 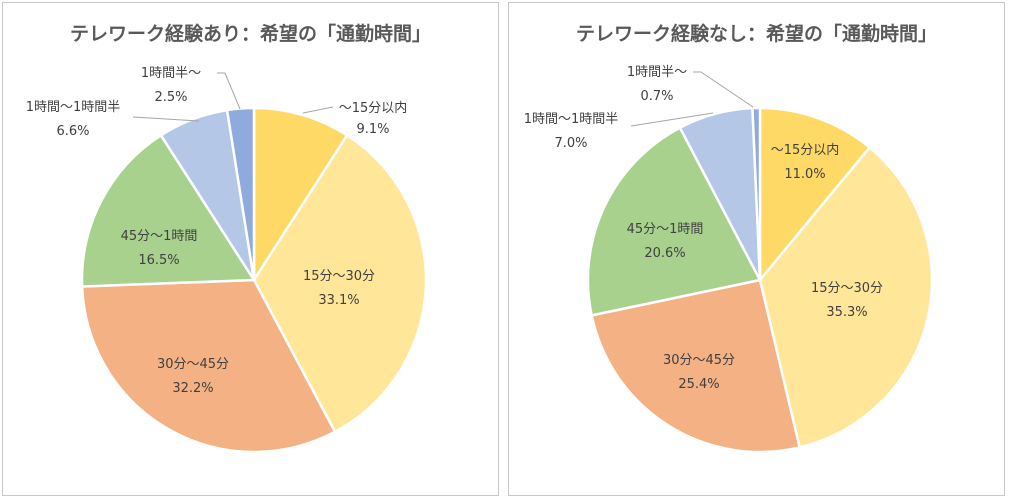 What do you see at coordinates (698, 384) in the screenshot?
I see `slice-value-label: 25.4%` at bounding box center [698, 384].